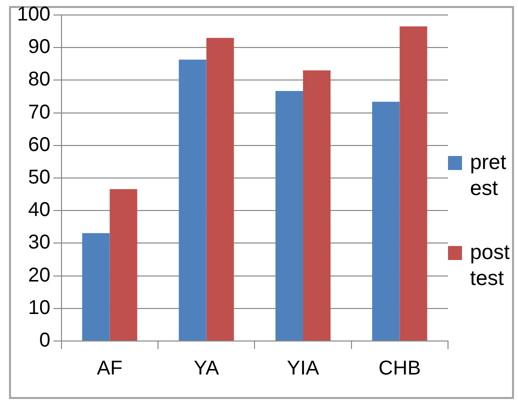 This screenshot has width=518, height=403. I want to click on y-tick-label: 0, so click(44, 341).